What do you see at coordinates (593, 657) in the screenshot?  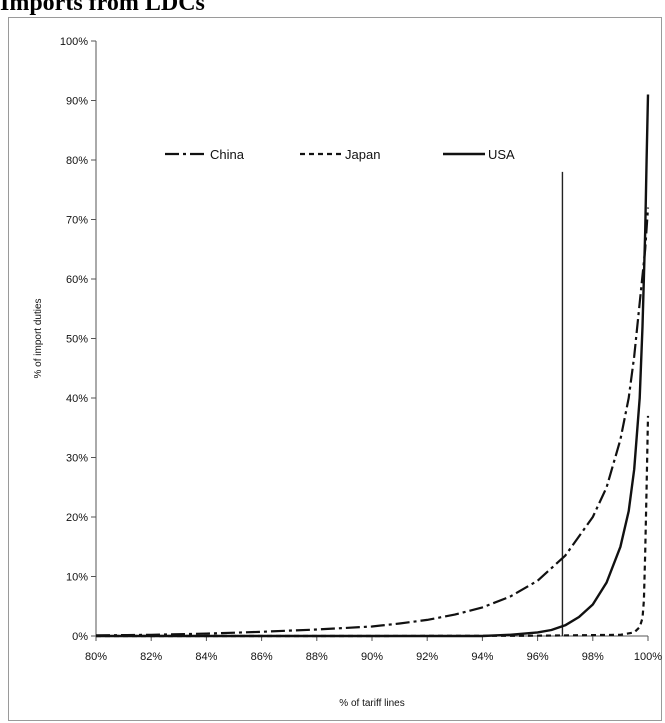 I see `x-tick-label: 98%` at bounding box center [593, 657].